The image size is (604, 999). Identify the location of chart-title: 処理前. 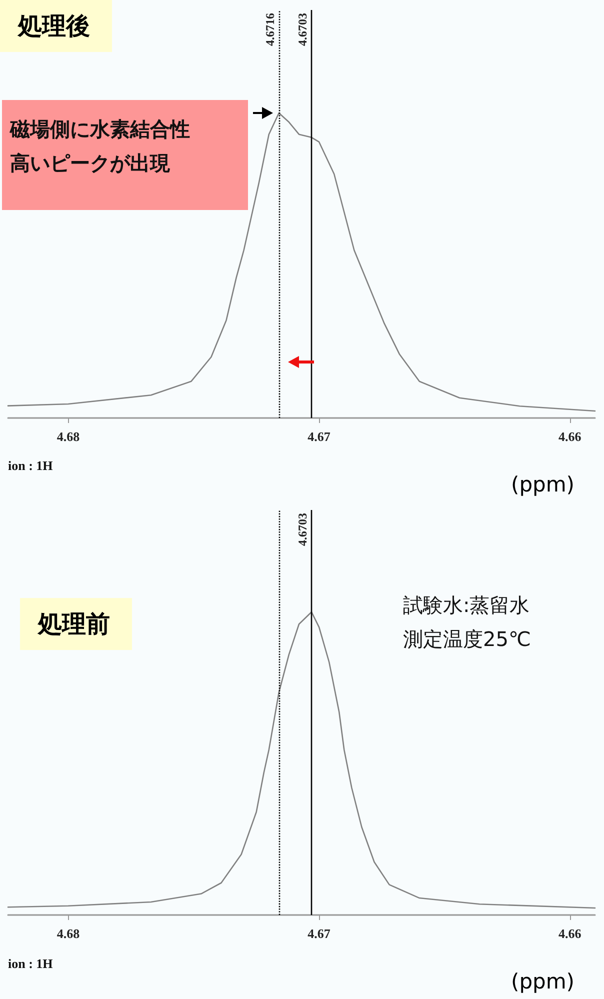
(73, 624).